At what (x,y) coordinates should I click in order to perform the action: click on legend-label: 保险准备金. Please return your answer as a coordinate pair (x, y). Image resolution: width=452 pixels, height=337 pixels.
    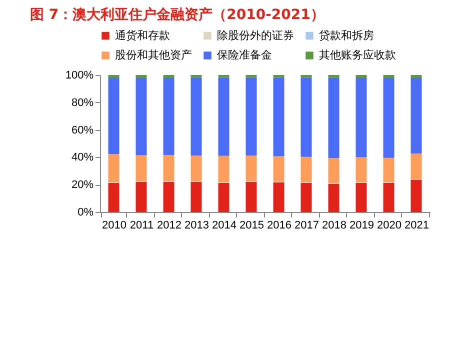
    Looking at the image, I should click on (244, 55).